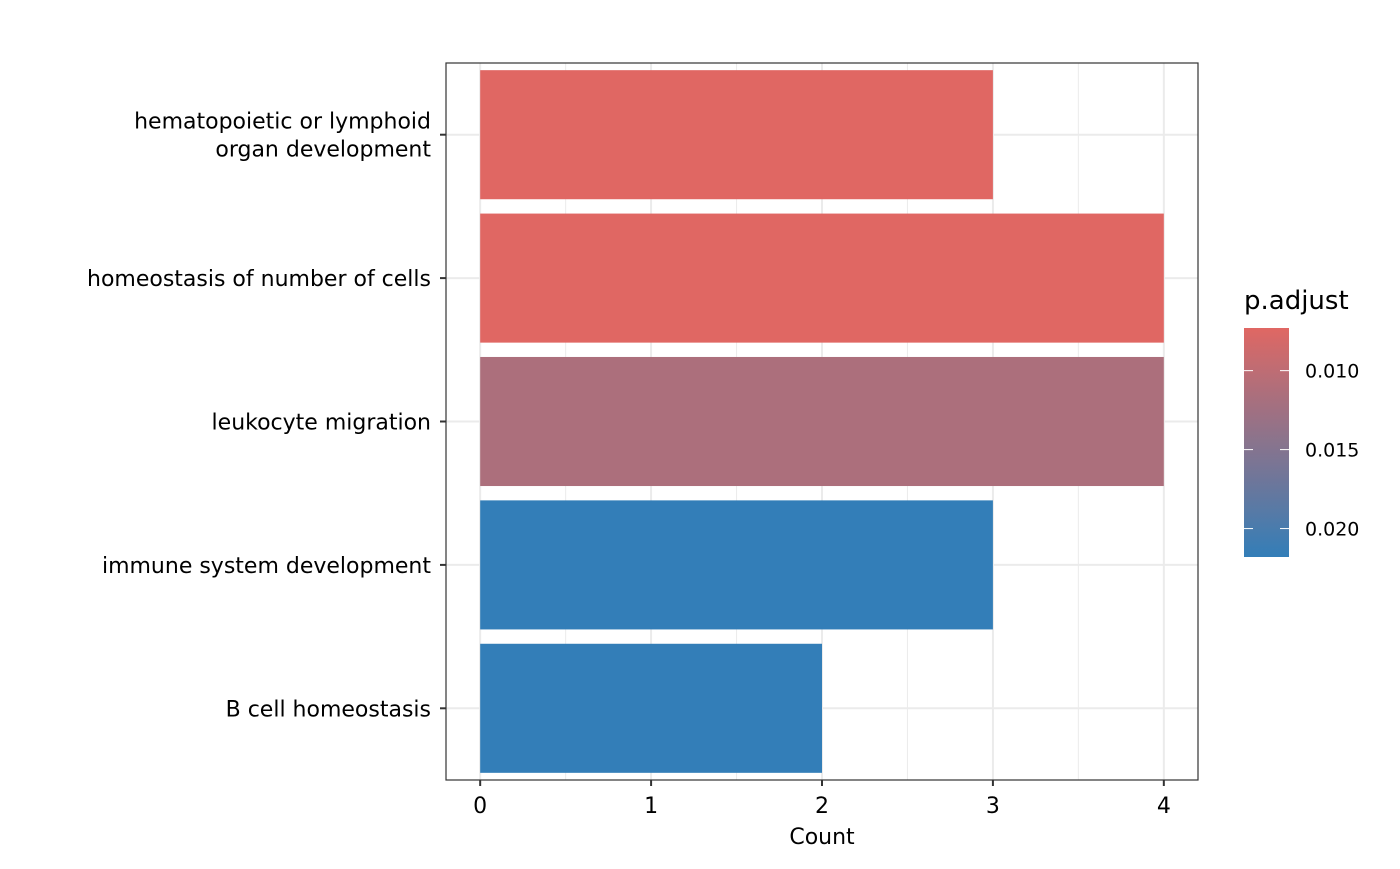  What do you see at coordinates (1332, 530) in the screenshot?
I see `legend-tick-label: 0.020` at bounding box center [1332, 530].